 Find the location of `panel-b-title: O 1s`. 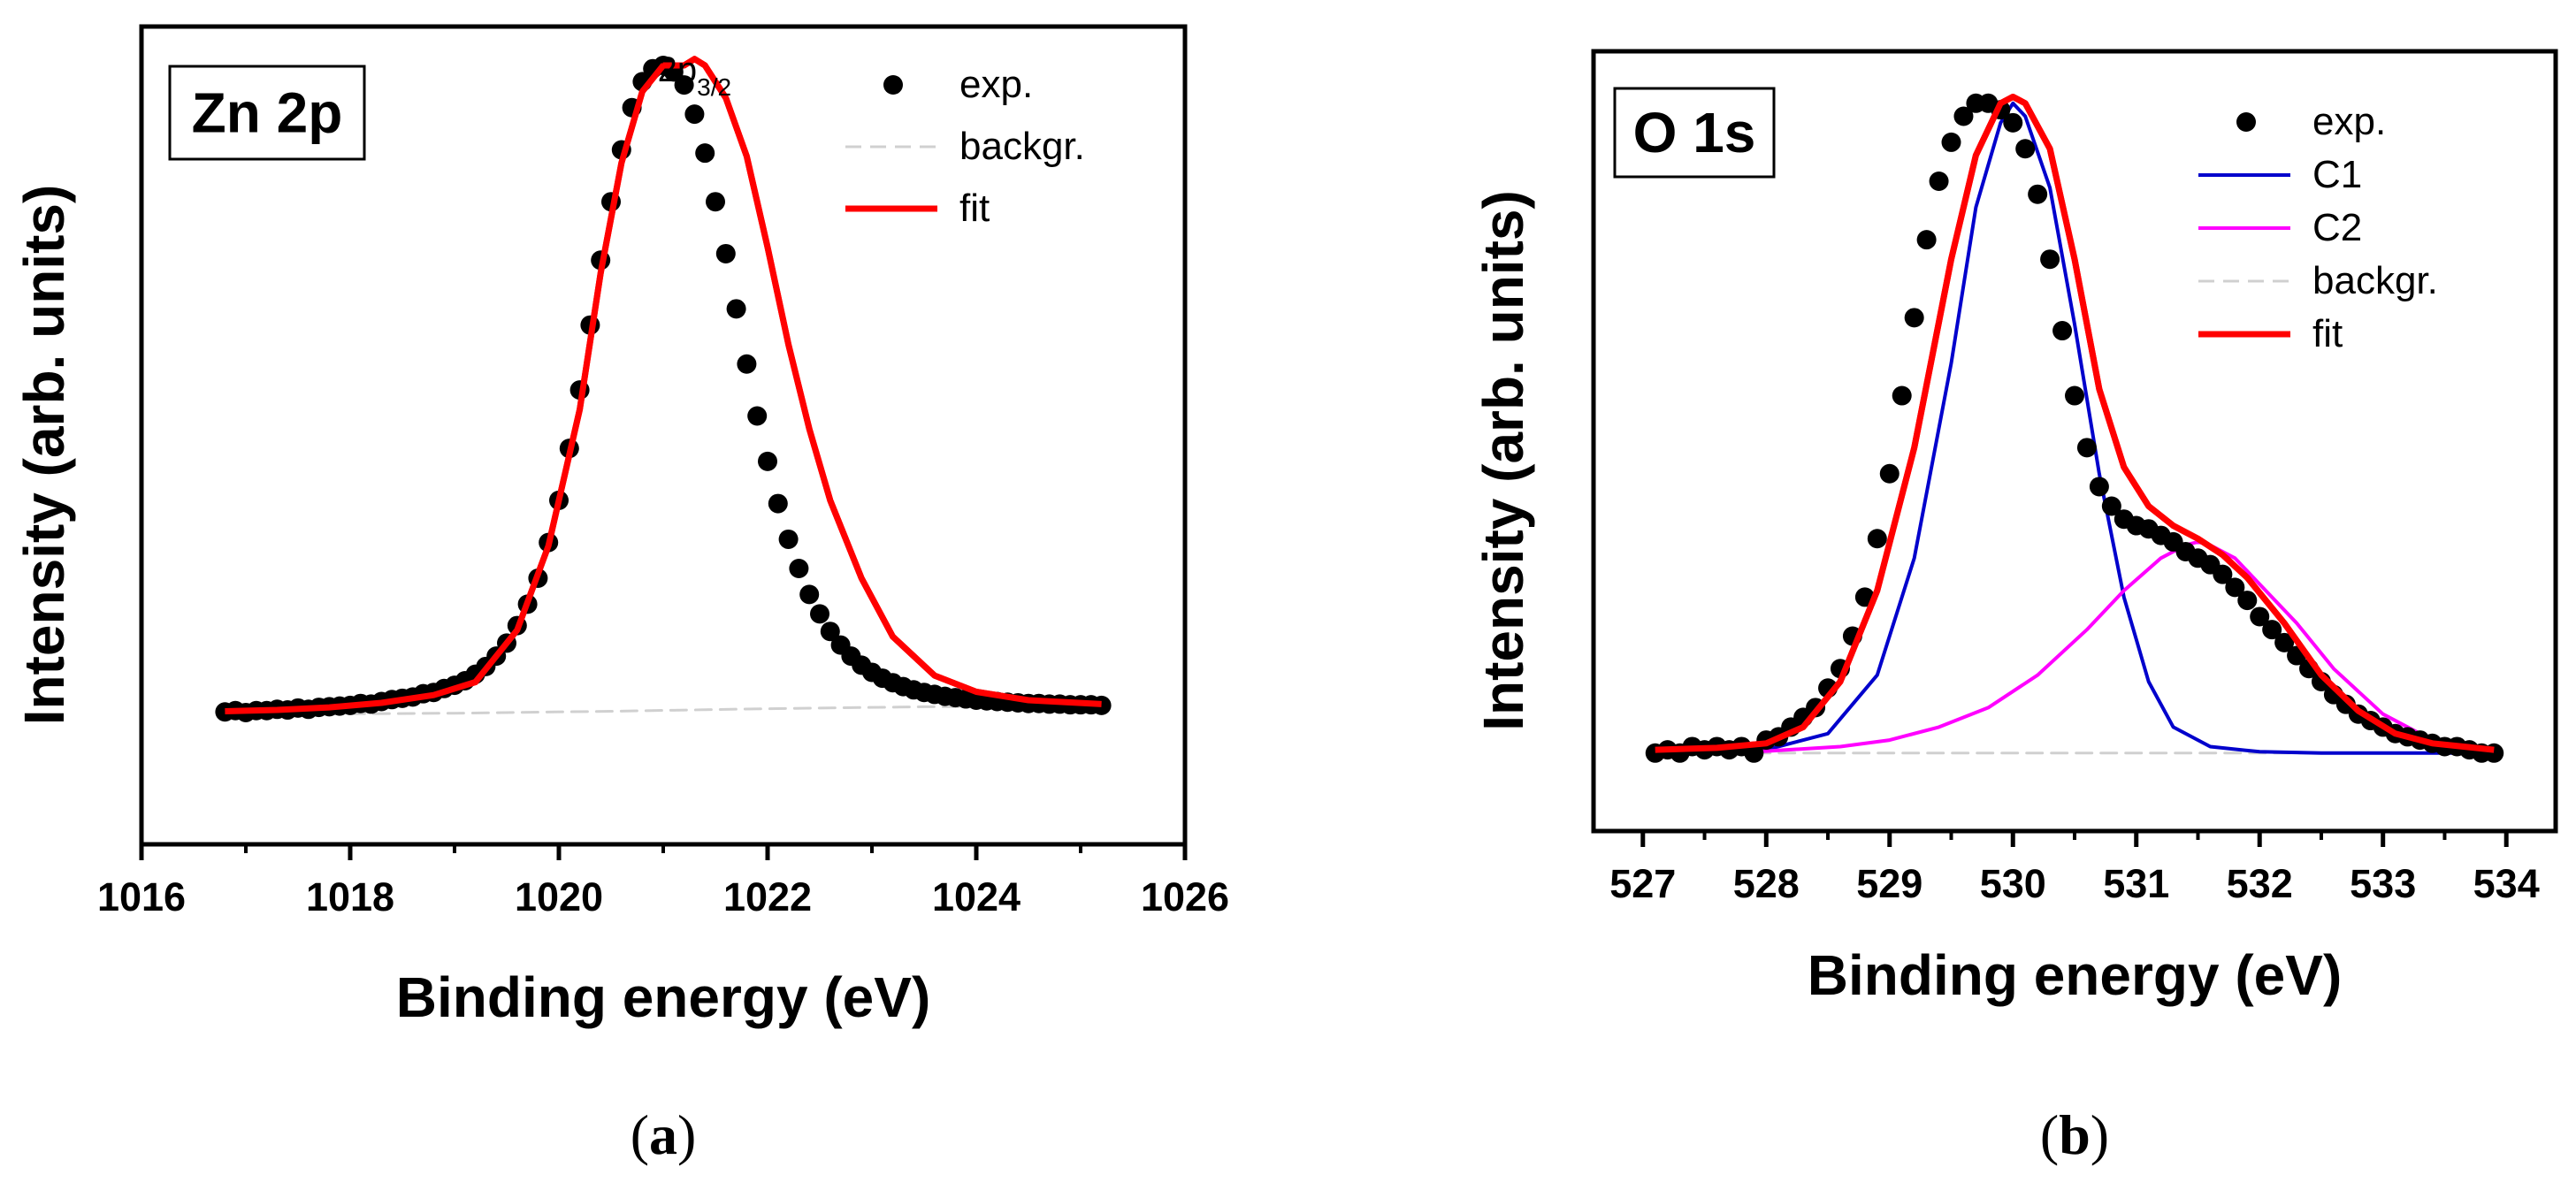

panel-b-title: O 1s is located at coordinates (1694, 132).